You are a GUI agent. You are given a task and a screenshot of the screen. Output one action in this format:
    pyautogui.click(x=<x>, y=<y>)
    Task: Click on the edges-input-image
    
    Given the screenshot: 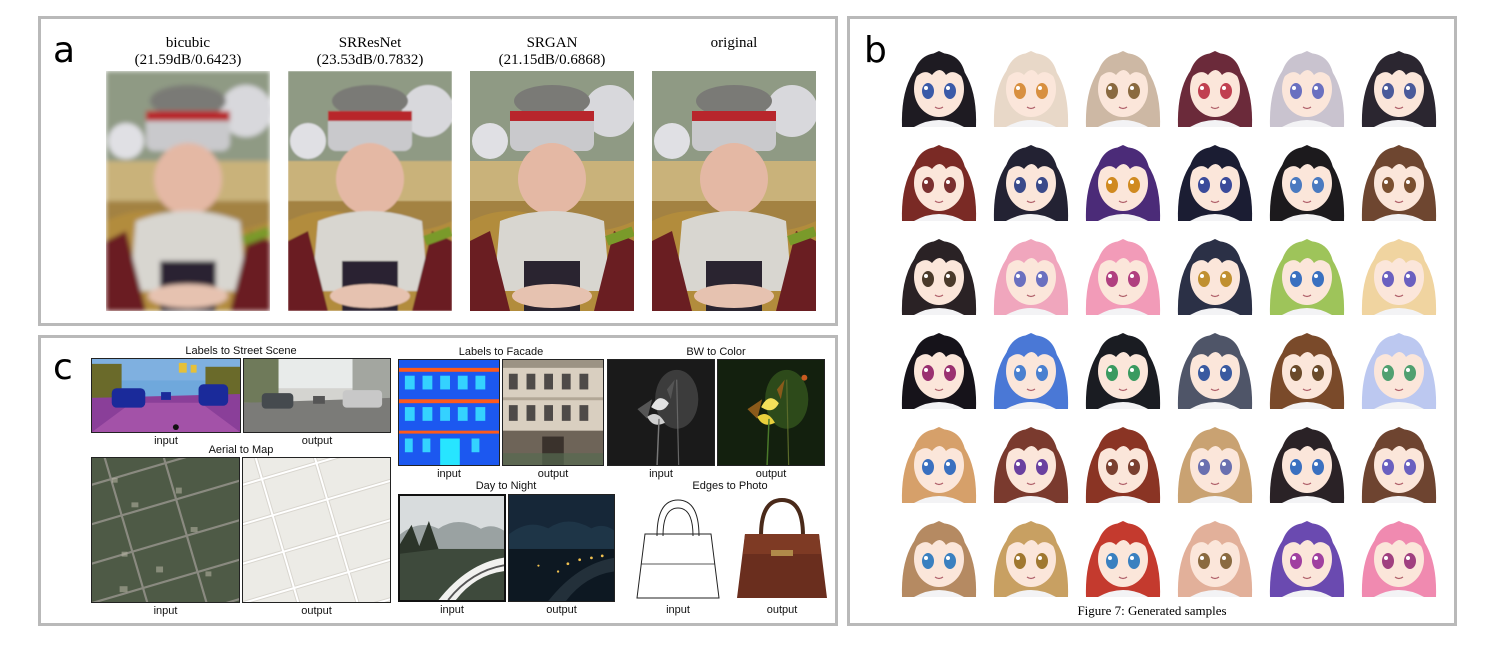 What is the action you would take?
    pyautogui.click(x=678, y=548)
    